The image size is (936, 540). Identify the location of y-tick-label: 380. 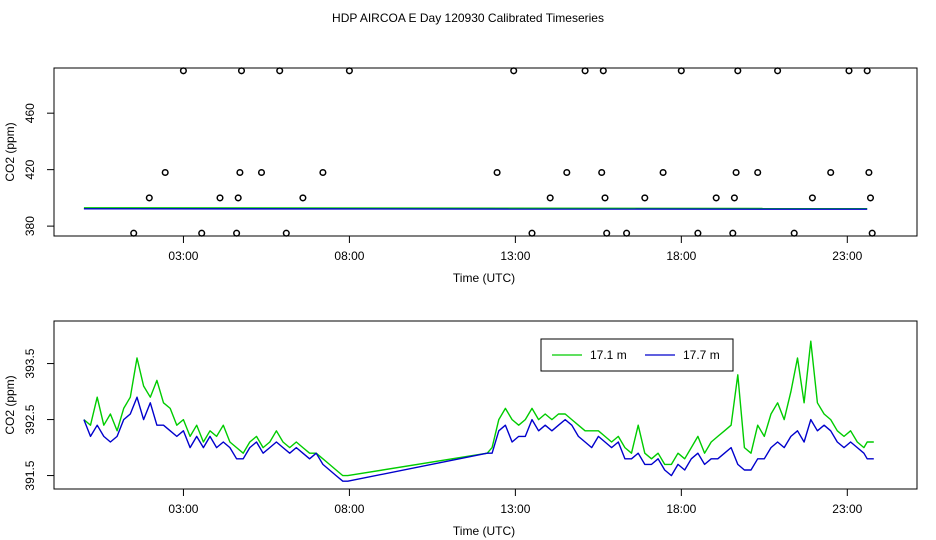
(30, 226).